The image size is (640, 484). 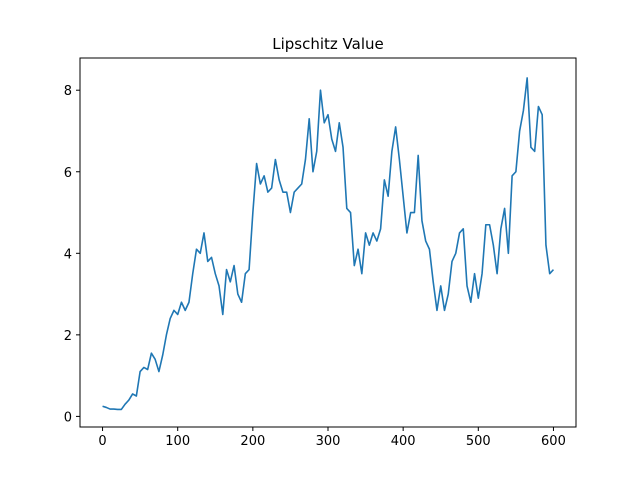 What do you see at coordinates (68, 173) in the screenshot?
I see `y-tick-label: 6` at bounding box center [68, 173].